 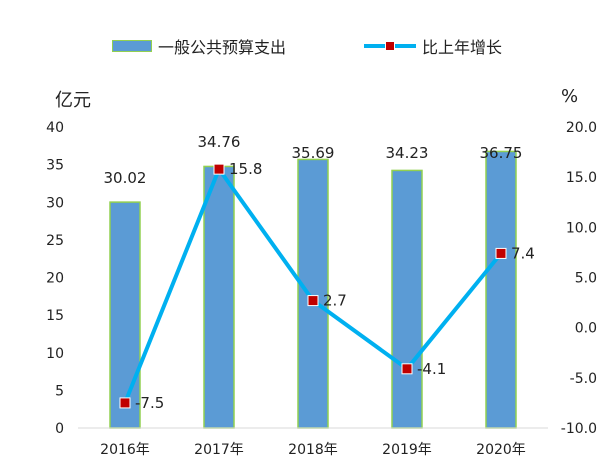 What do you see at coordinates (222, 47) in the screenshot?
I see `legend-bar-label: 一般公共预算支出` at bounding box center [222, 47].